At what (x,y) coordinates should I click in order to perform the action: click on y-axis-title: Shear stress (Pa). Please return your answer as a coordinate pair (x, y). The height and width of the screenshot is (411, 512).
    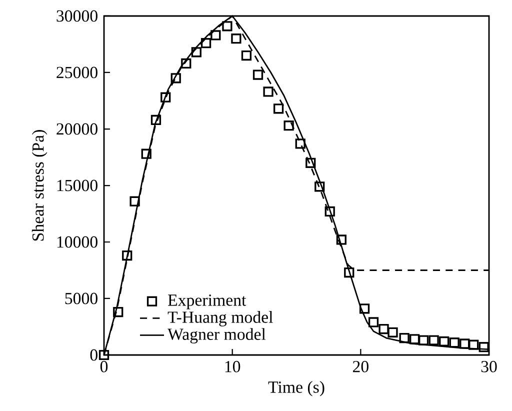
    Looking at the image, I should click on (40, 185).